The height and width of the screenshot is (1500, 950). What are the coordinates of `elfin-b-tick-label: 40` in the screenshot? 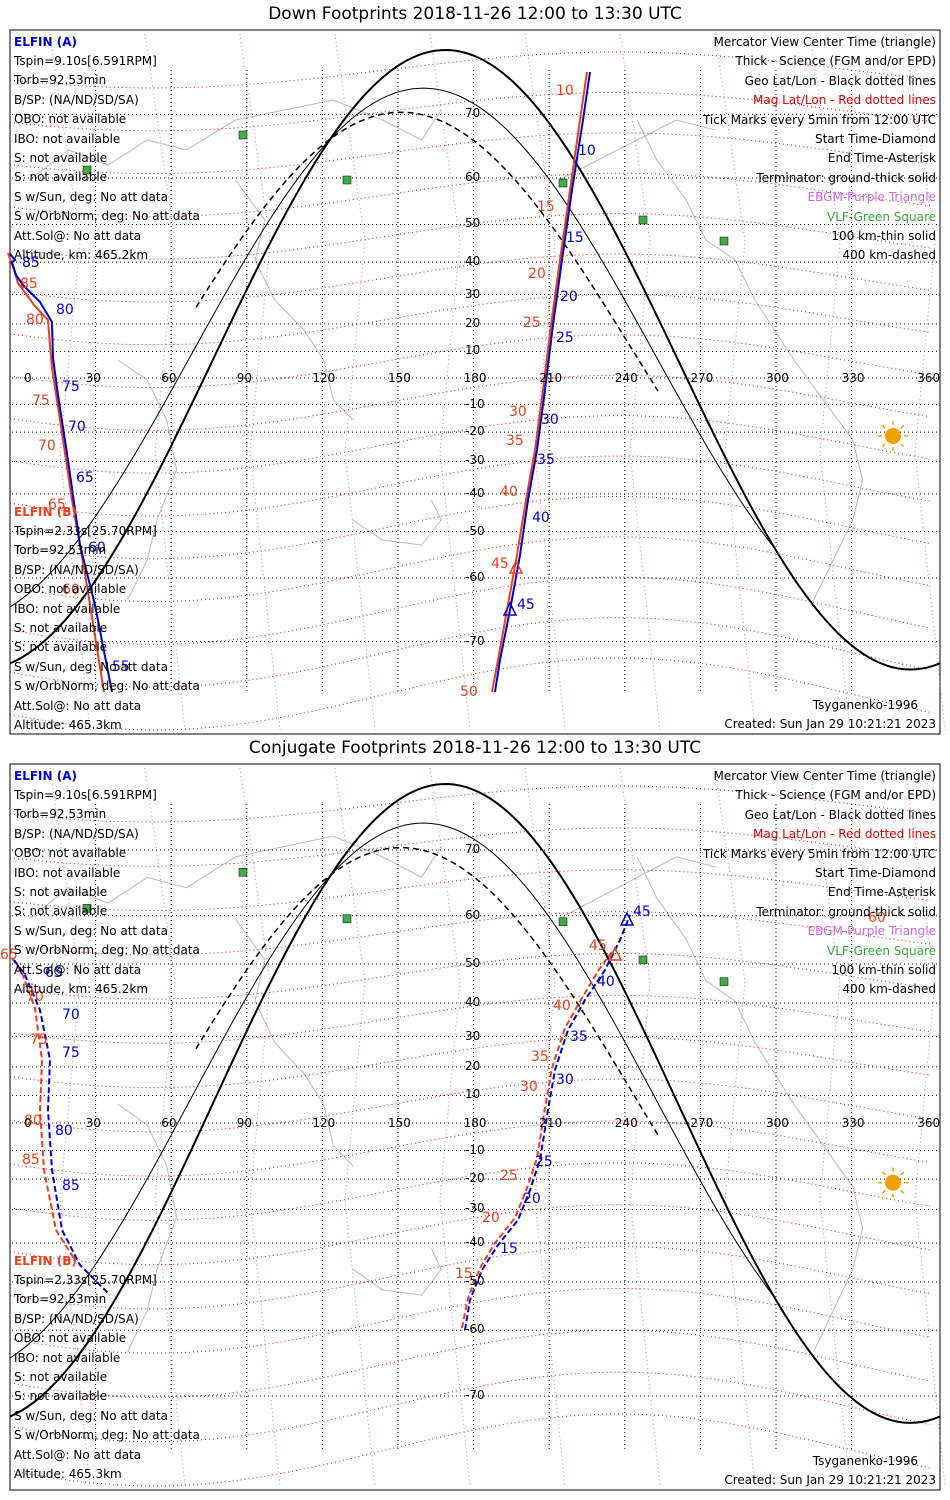 It's located at (509, 492).